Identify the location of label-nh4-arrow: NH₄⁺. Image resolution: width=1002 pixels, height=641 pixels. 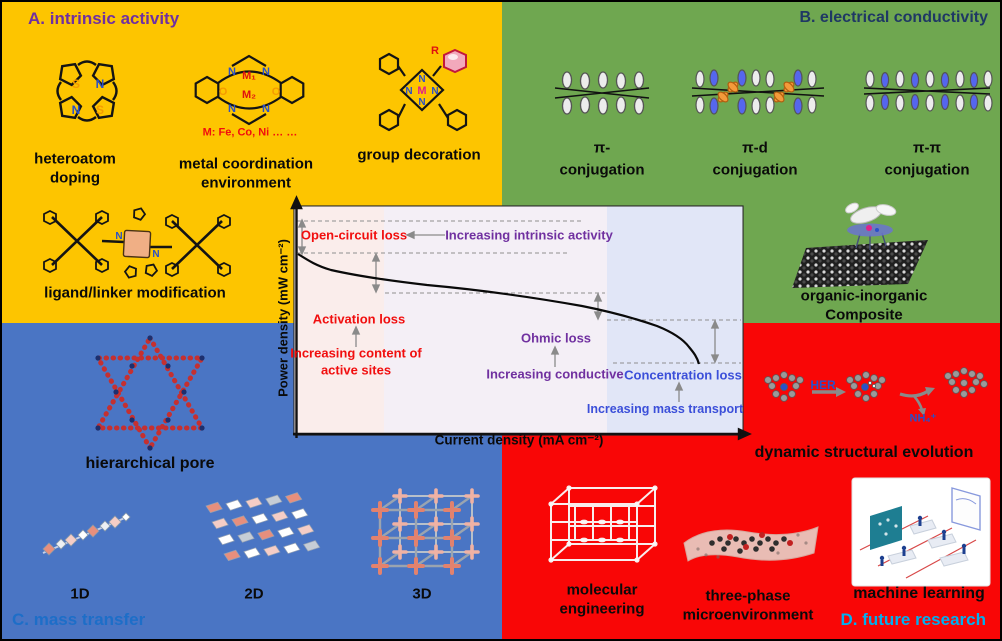
(923, 418).